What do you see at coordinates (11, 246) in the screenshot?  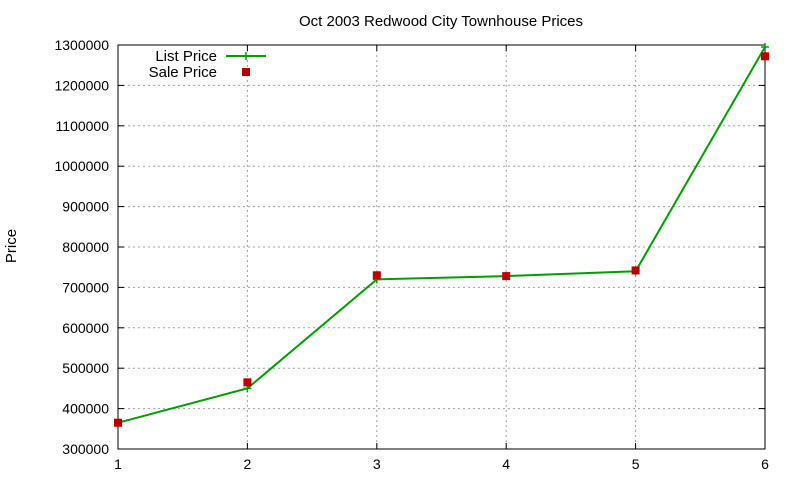 I see `y-axis-label: Price` at bounding box center [11, 246].